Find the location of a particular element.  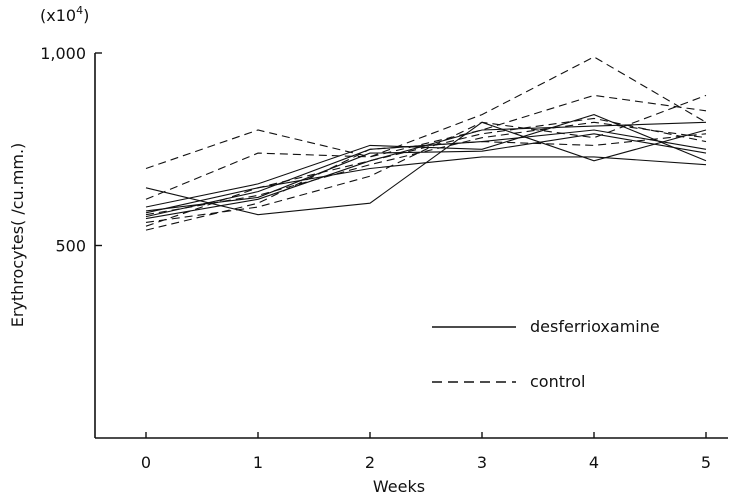

legend: desferrioxamine control is located at coordinates (546, 354).